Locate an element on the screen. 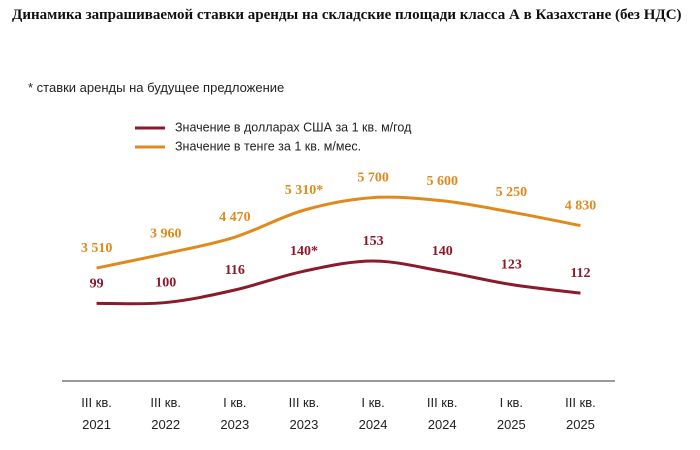 Image resolution: width=700 pixels, height=450 pixels. legend-label: Значение в тенге за 1 кв. м/мес. is located at coordinates (268, 146).